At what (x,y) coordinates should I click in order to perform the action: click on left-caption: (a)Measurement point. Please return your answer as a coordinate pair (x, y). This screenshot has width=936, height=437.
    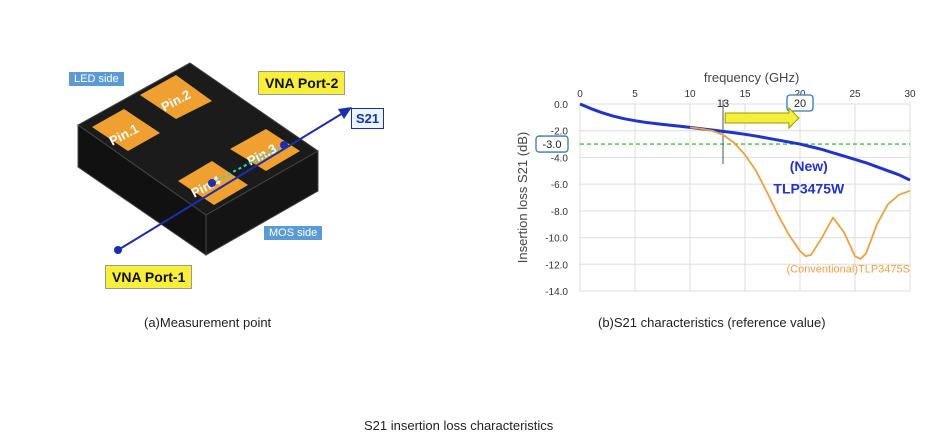
    Looking at the image, I should click on (208, 322).